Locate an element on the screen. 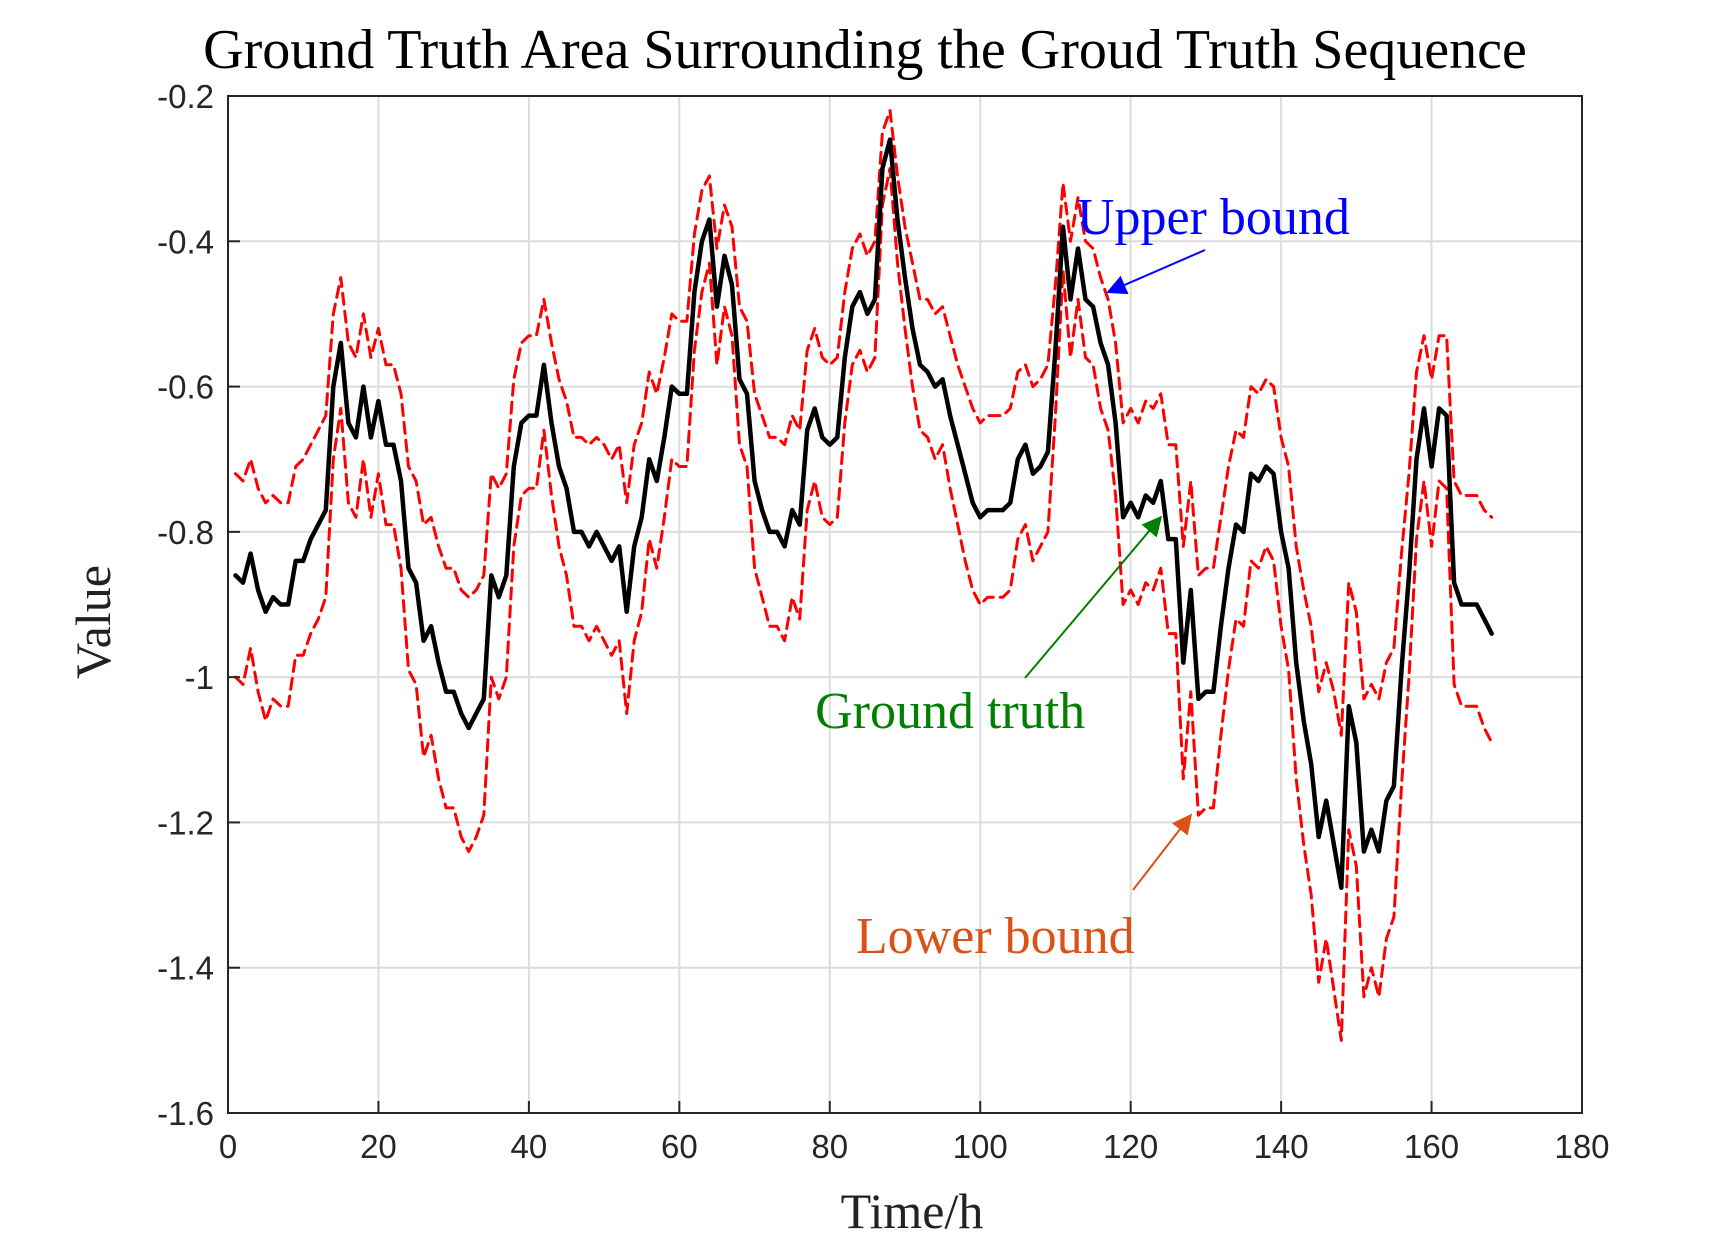 The width and height of the screenshot is (1731, 1242). y-tick-label-7: -0.2 is located at coordinates (185, 96).